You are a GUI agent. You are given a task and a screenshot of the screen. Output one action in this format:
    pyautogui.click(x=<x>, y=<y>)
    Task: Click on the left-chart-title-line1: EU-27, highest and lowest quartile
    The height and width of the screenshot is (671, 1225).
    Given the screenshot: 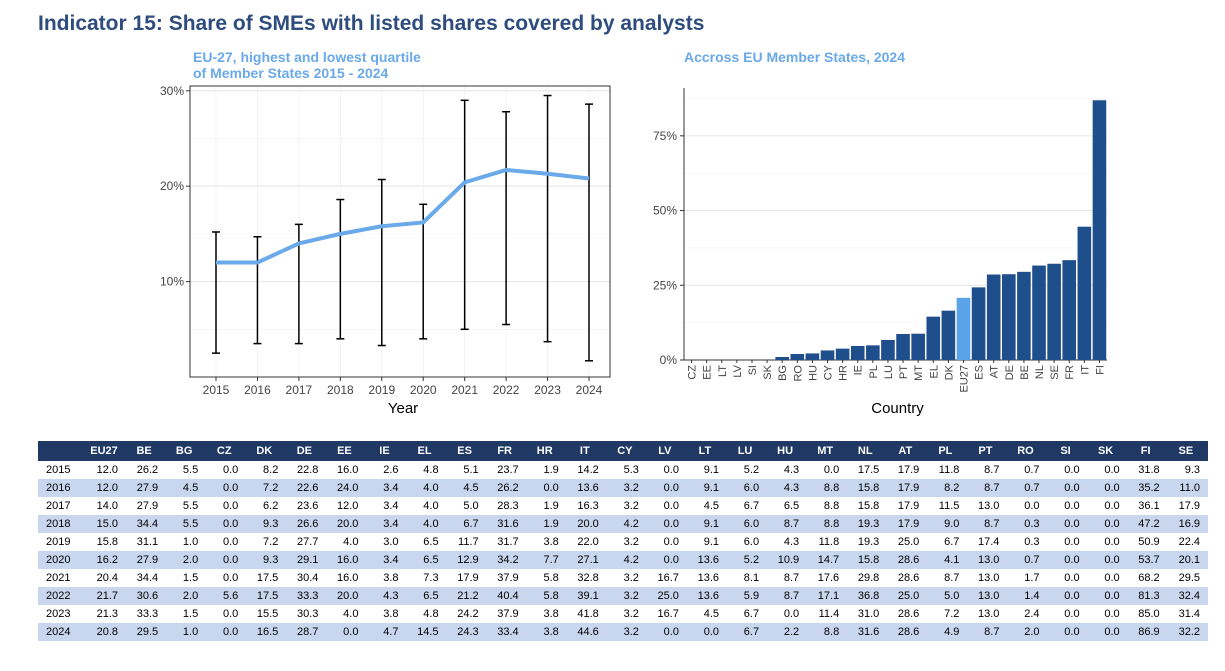 What is the action you would take?
    pyautogui.click(x=307, y=57)
    